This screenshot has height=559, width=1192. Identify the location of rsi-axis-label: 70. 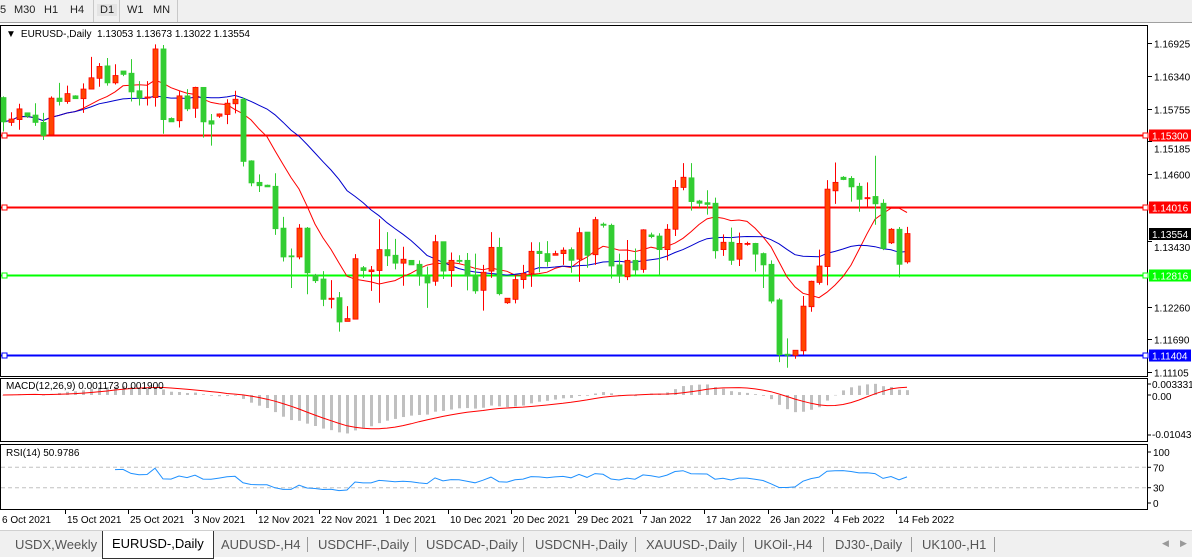
(1159, 468).